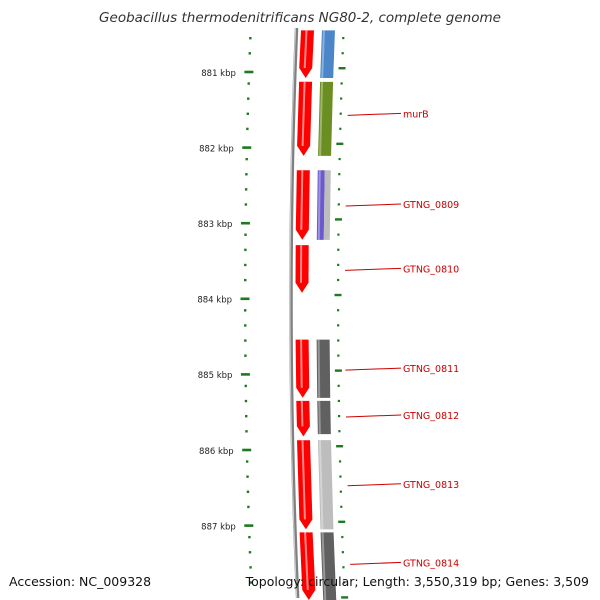  What do you see at coordinates (431, 416) in the screenshot?
I see `feature-label: GTNG_0812` at bounding box center [431, 416].